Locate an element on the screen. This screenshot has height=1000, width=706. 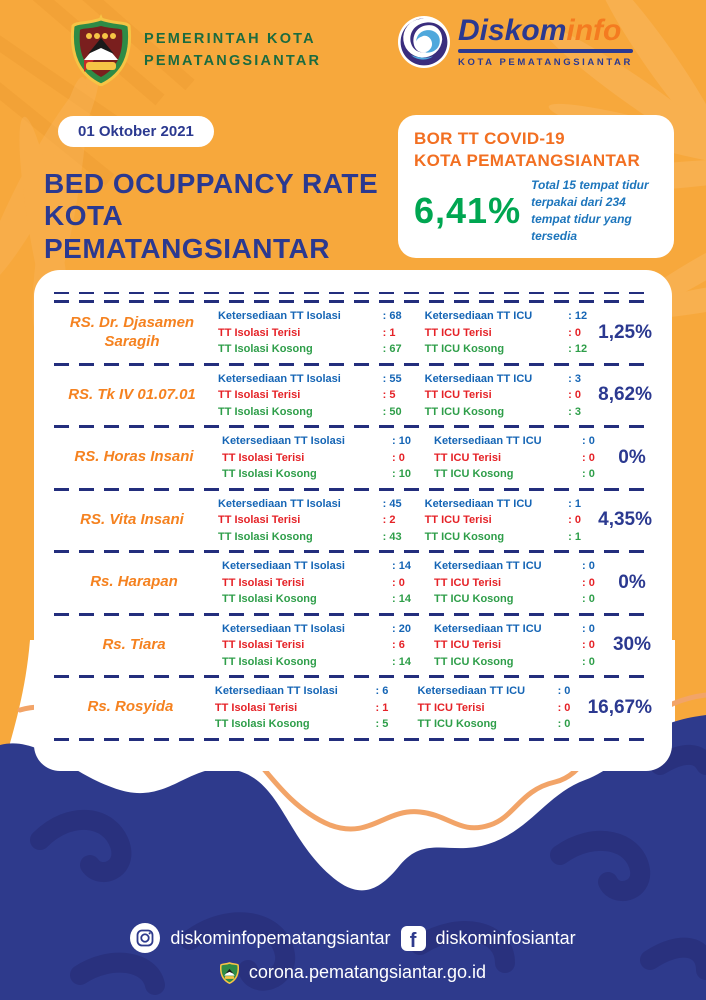
bor-percentage: 1,25% is located at coordinates (625, 332).